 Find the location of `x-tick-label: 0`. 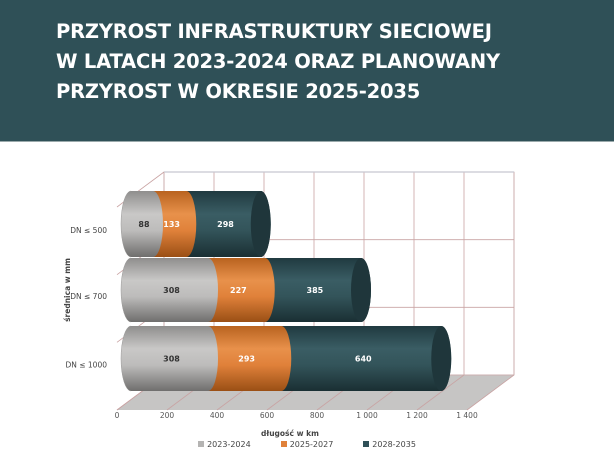

x-tick-label: 0 is located at coordinates (117, 415).